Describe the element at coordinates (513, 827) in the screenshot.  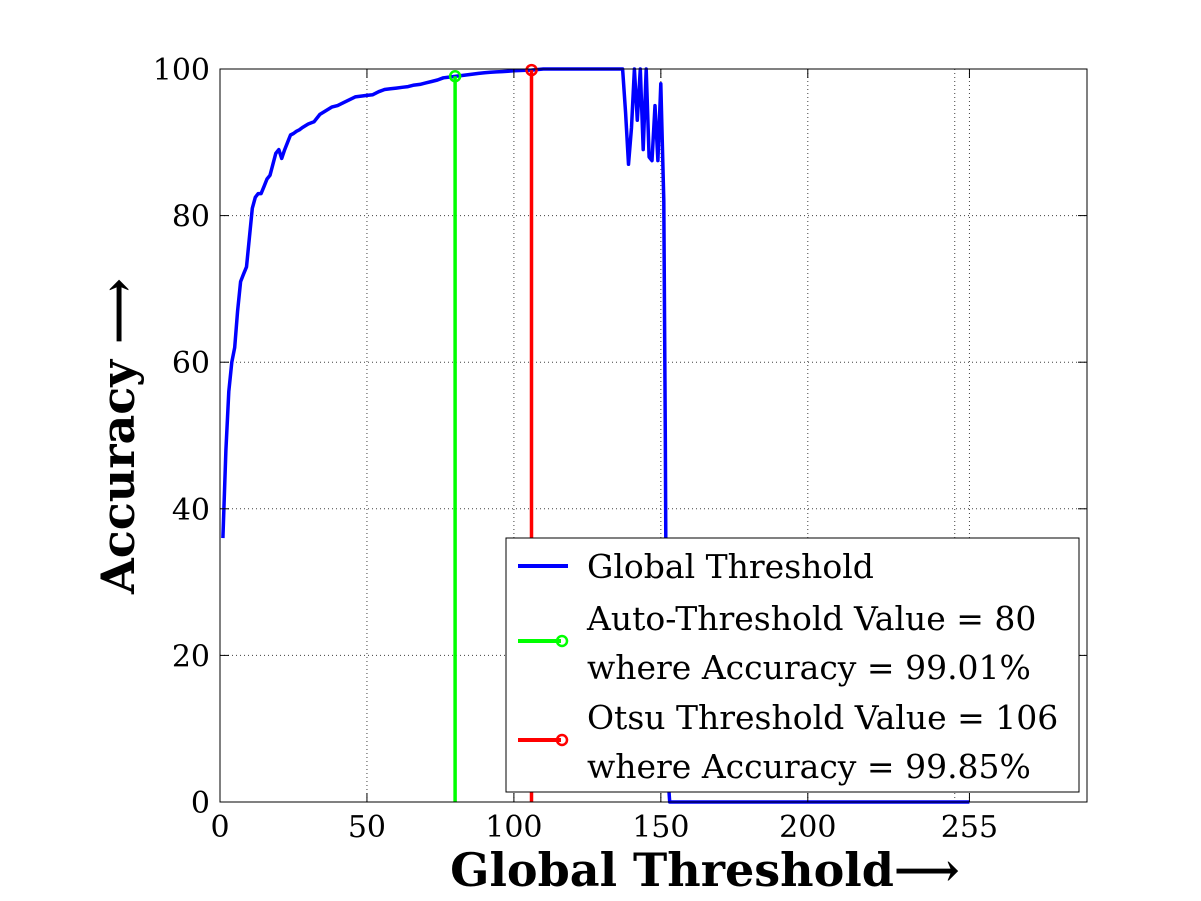
I see `x-tick-label: 100` at that location.